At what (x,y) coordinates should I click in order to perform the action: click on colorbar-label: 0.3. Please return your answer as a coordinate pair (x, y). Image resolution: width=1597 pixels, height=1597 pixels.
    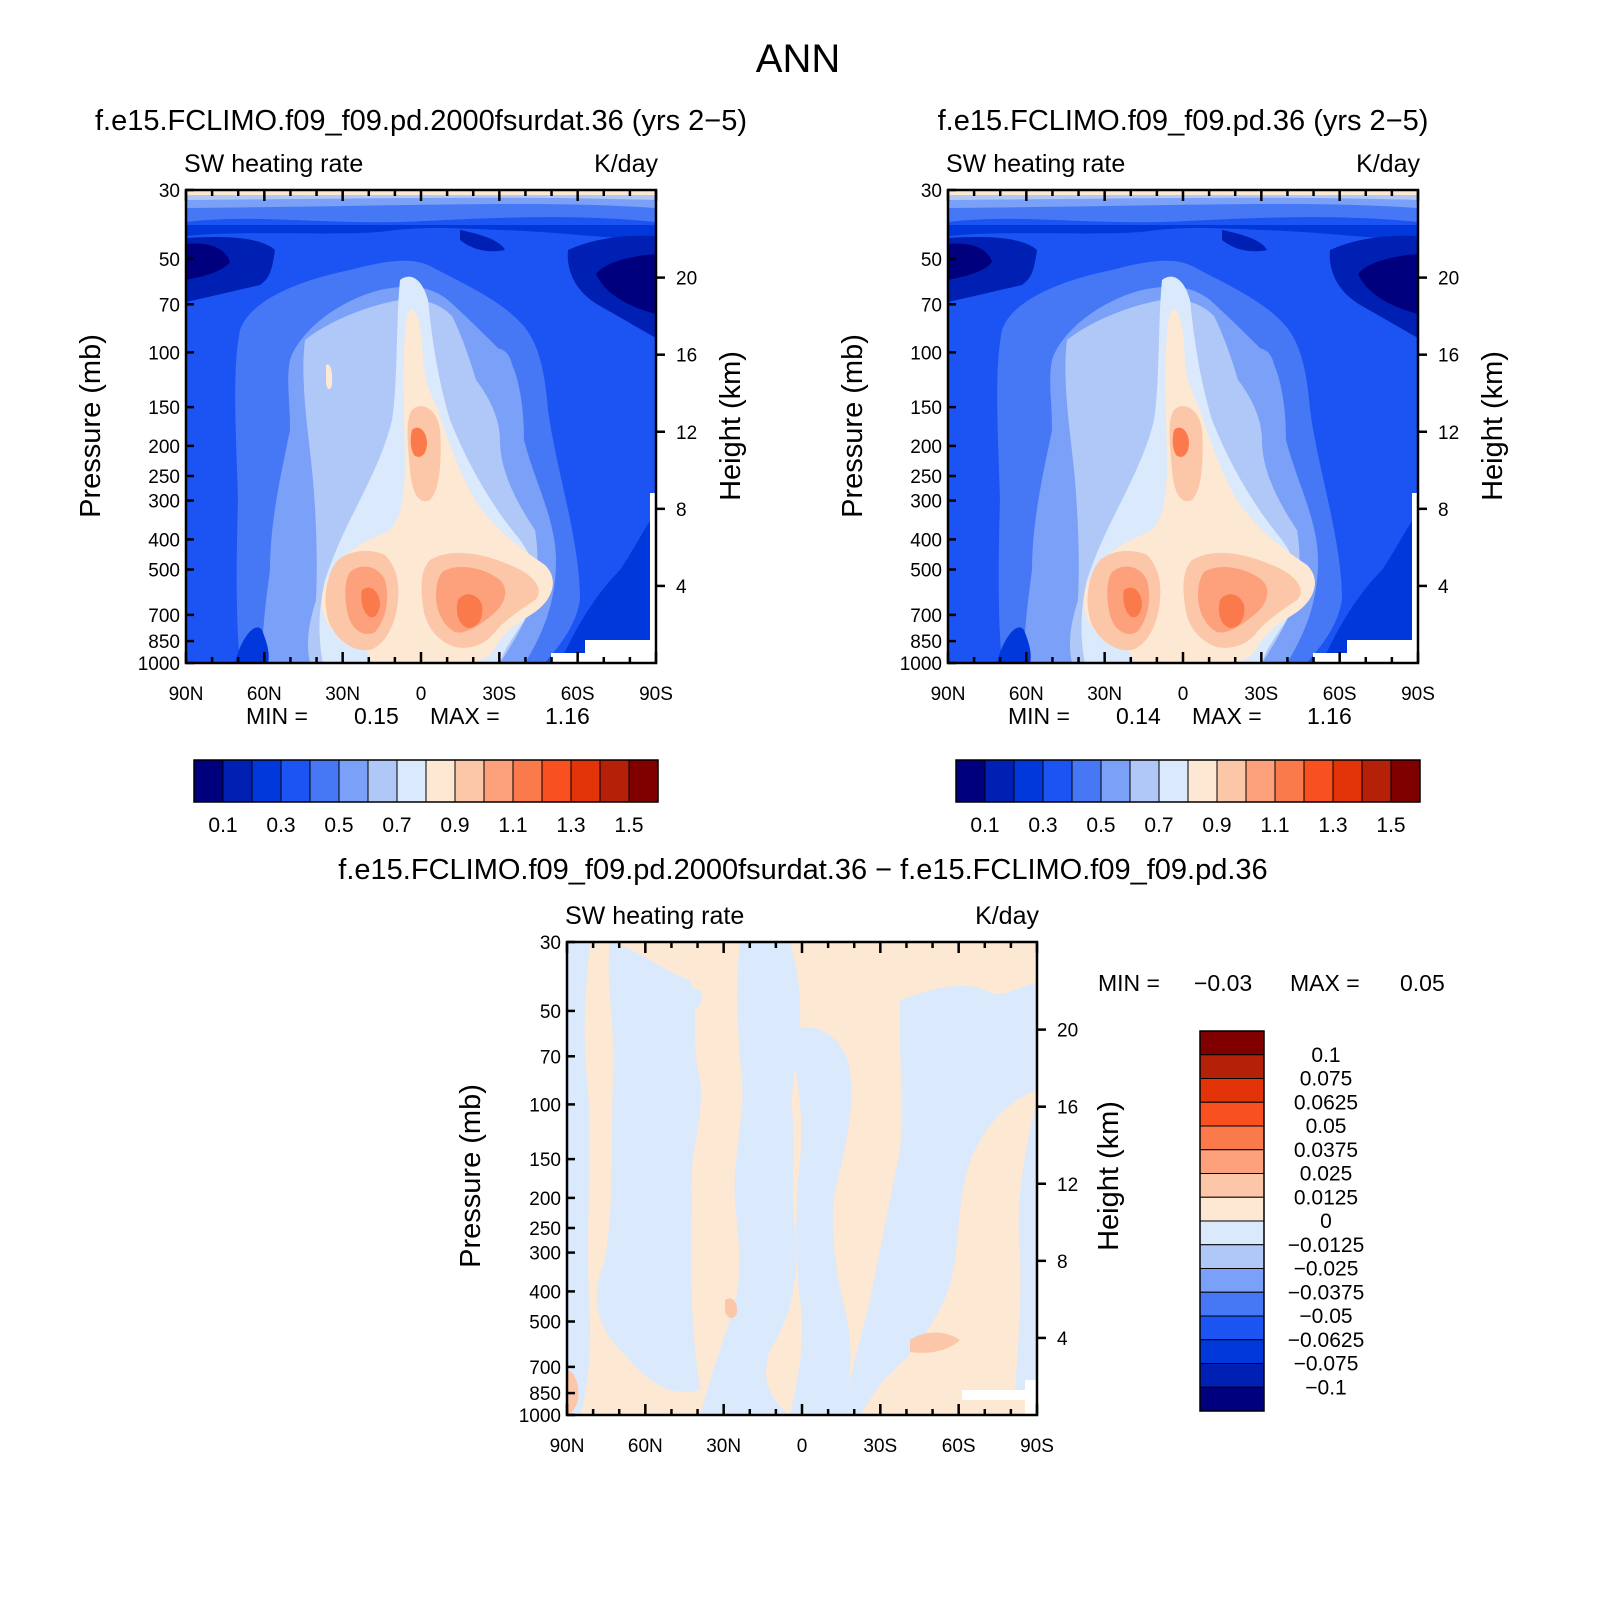
    Looking at the image, I should click on (280, 825).